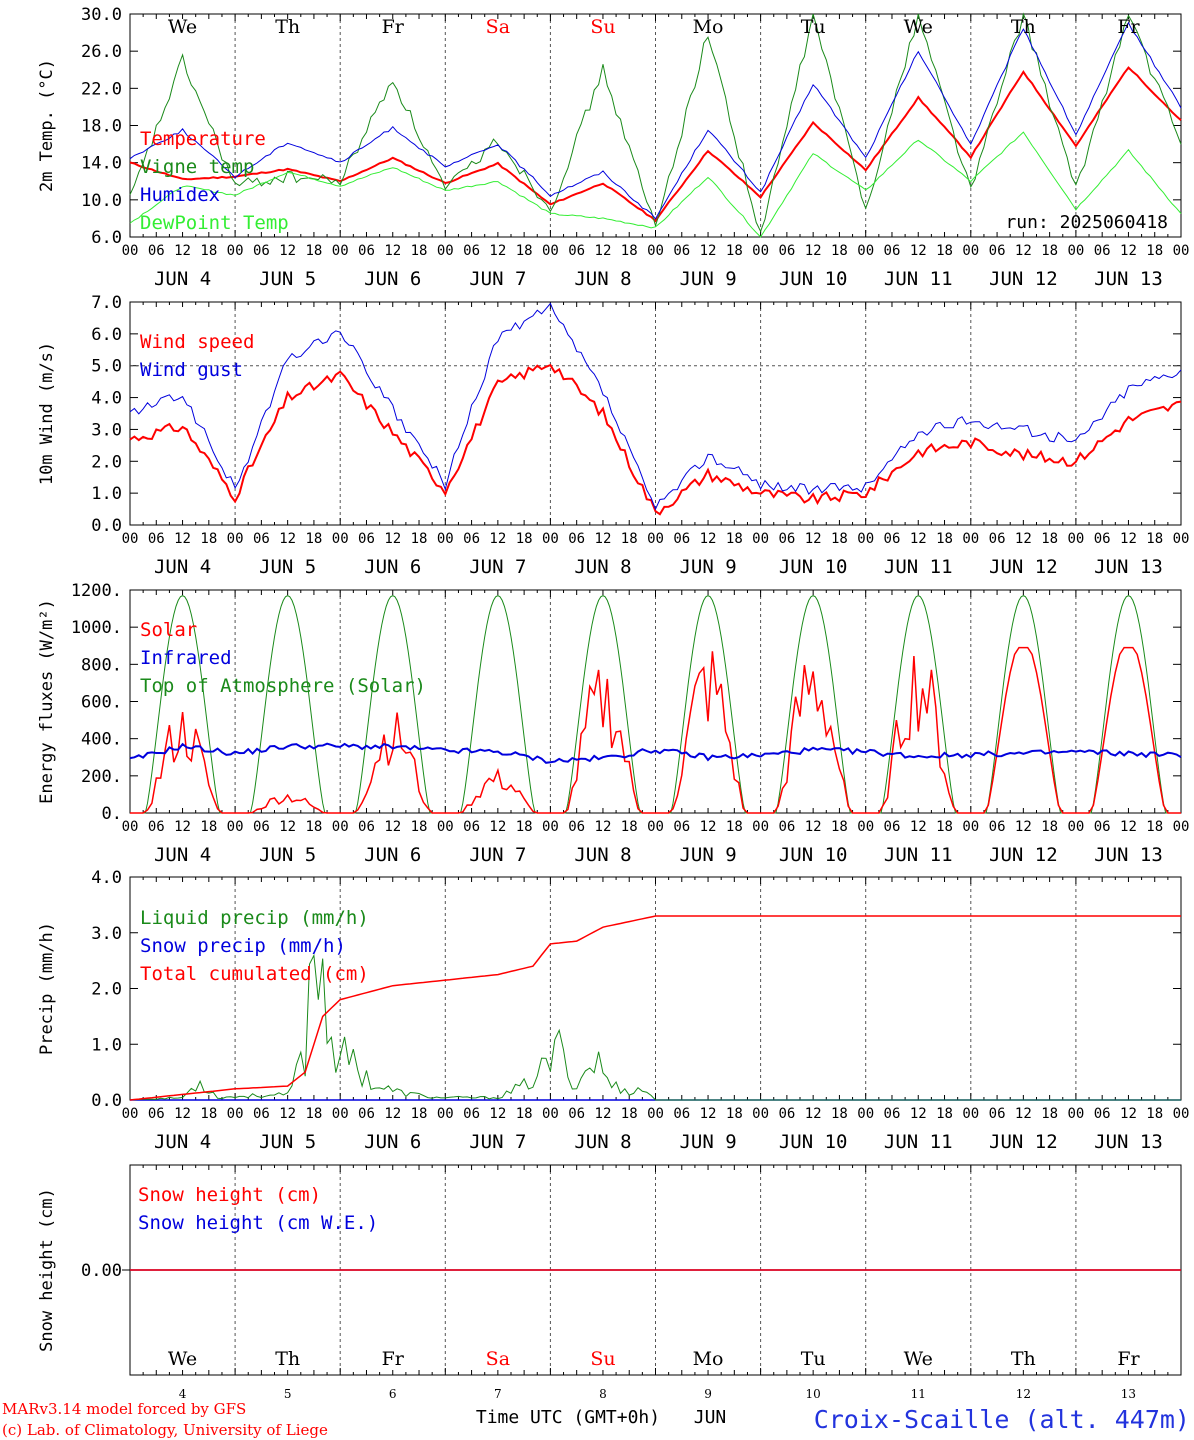 The height and width of the screenshot is (1440, 1194). What do you see at coordinates (101, 89) in the screenshot?
I see `y-tick-label: 22.0` at bounding box center [101, 89].